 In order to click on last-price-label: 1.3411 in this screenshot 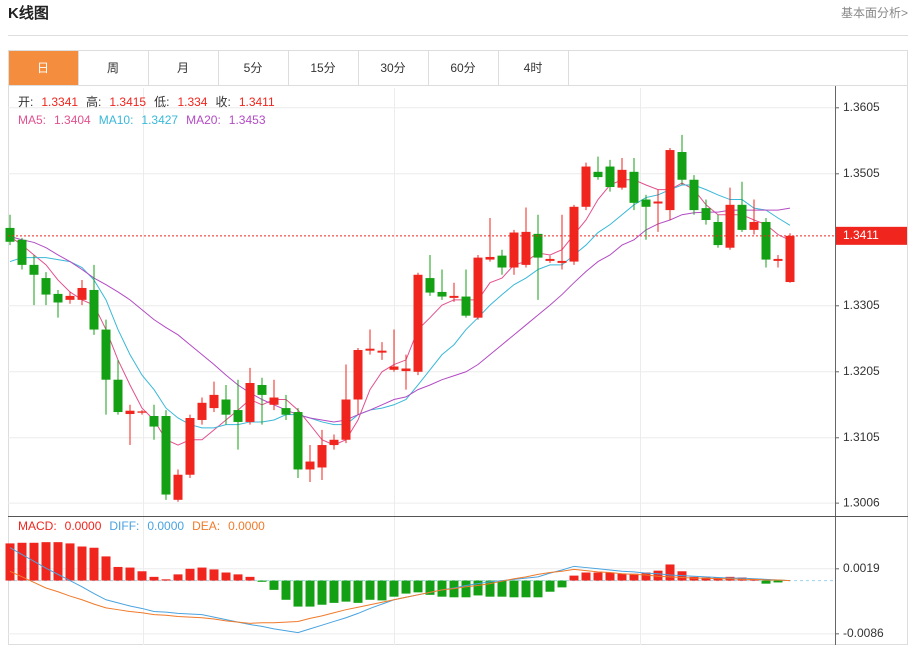, I will do `click(861, 235)`.